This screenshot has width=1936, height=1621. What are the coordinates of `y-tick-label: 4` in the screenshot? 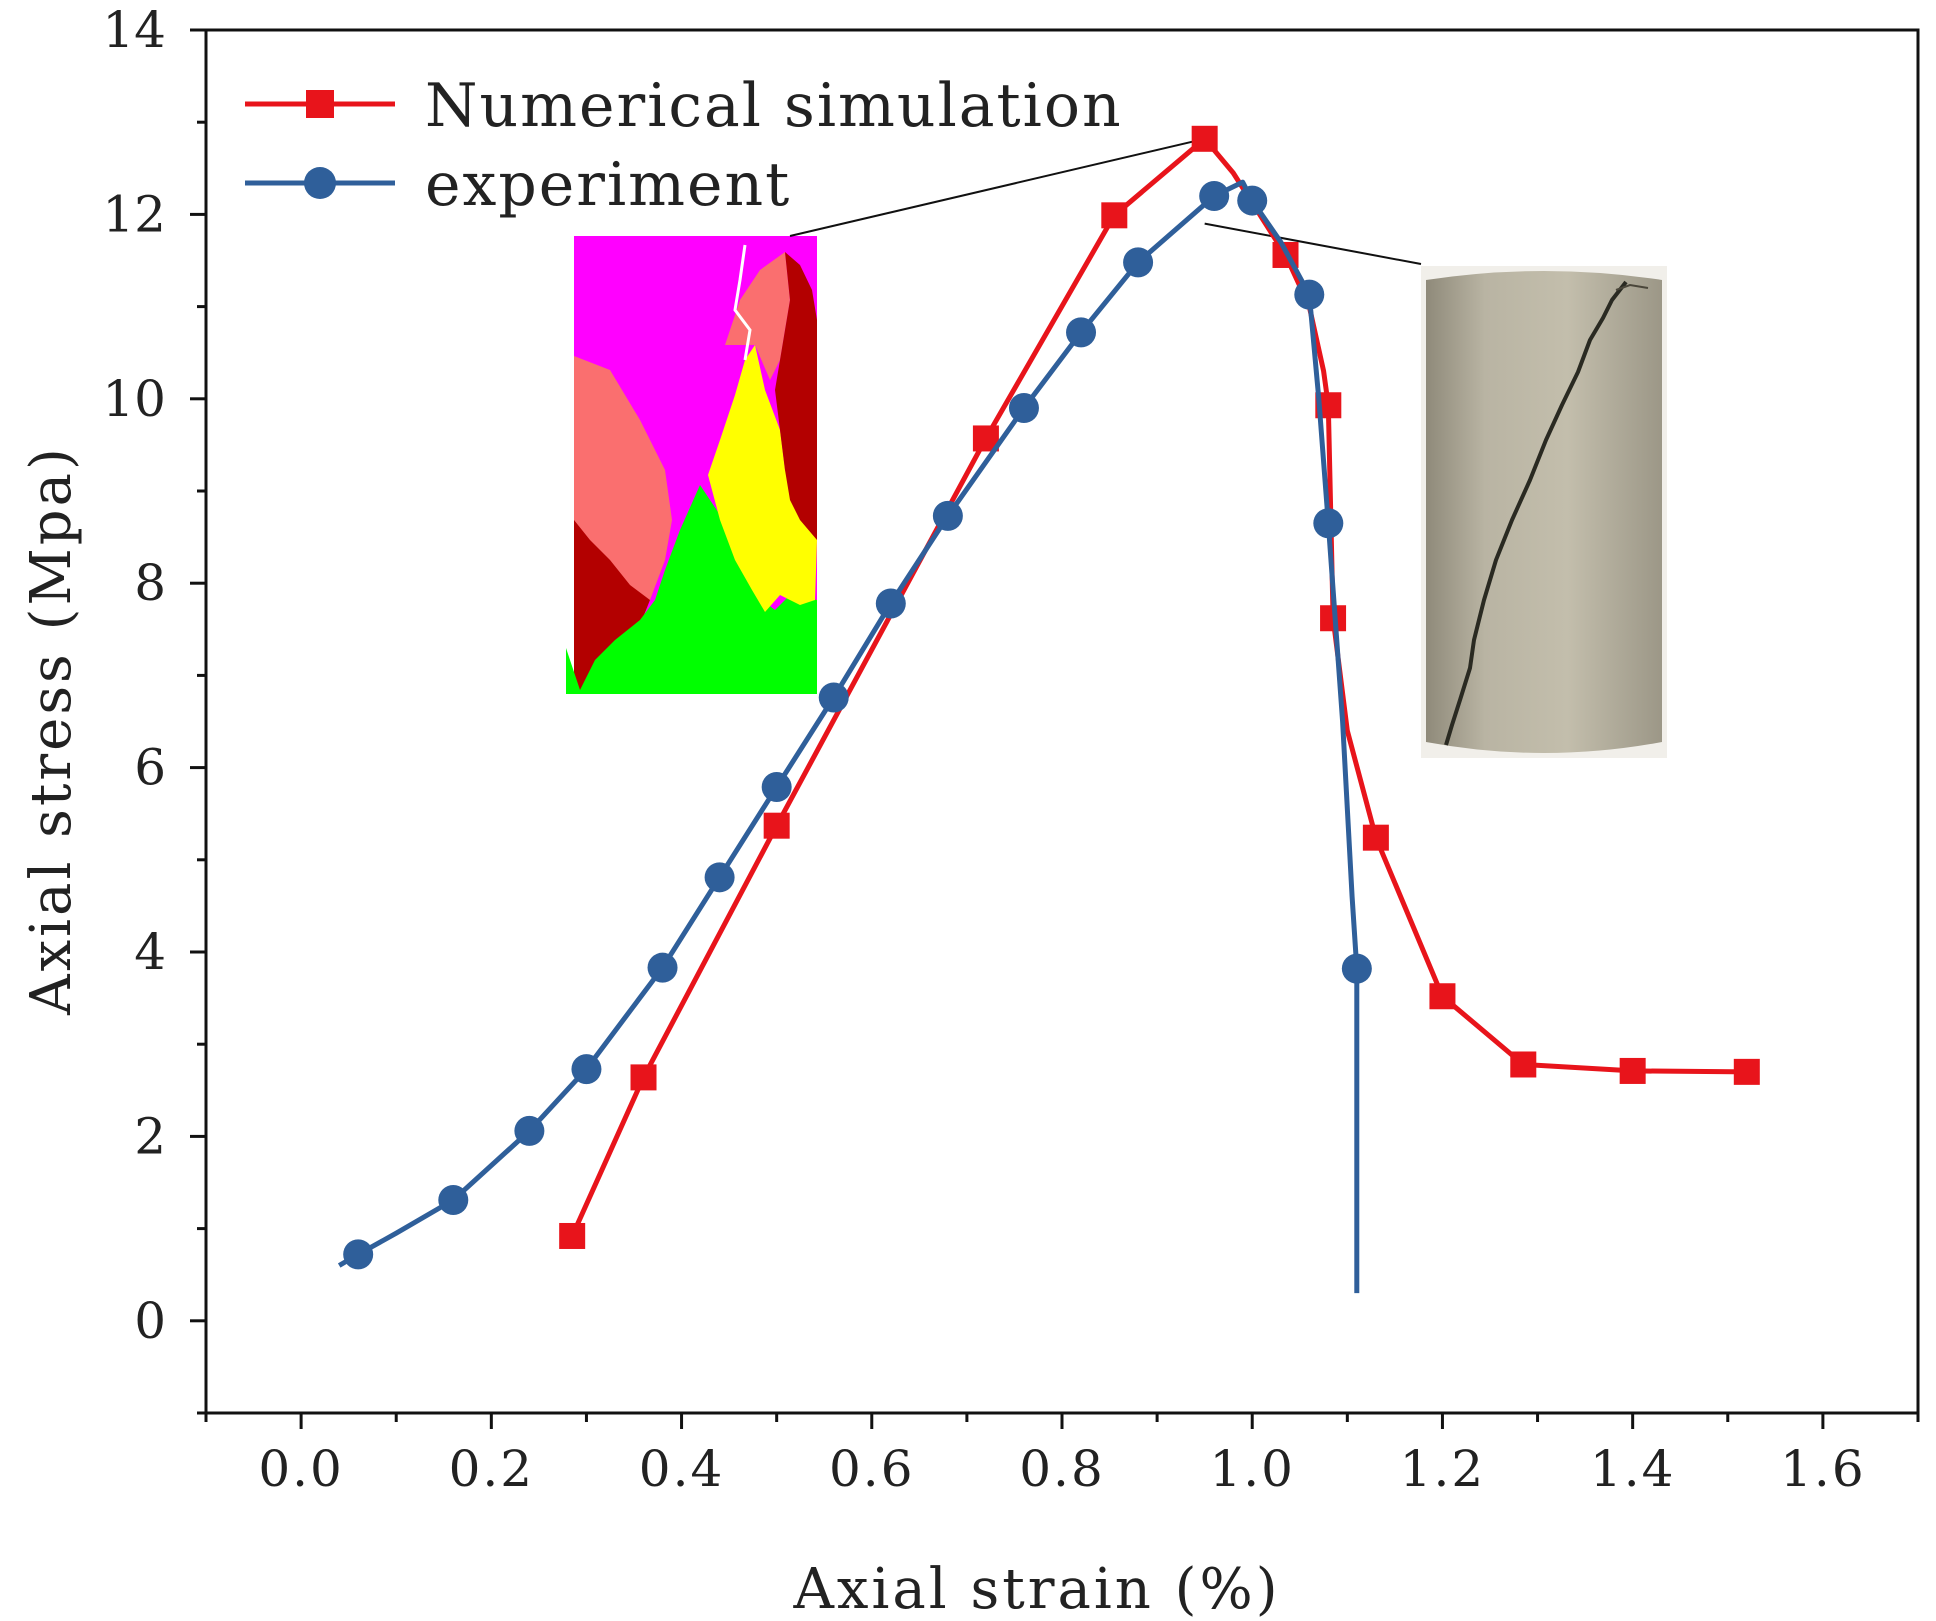 It's located at (150, 952).